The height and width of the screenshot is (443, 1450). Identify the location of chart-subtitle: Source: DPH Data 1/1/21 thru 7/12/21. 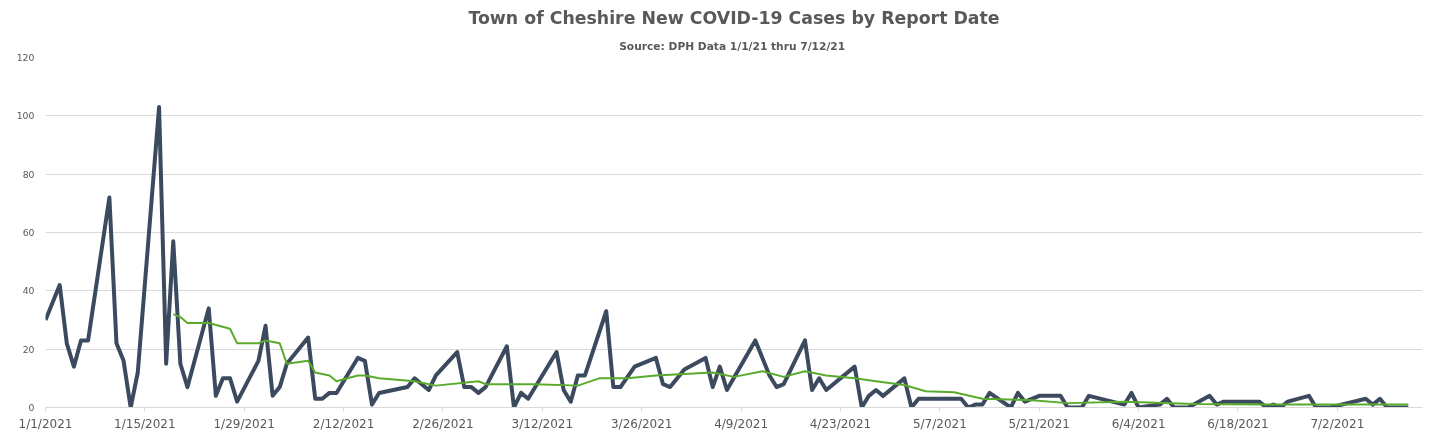
(732, 46).